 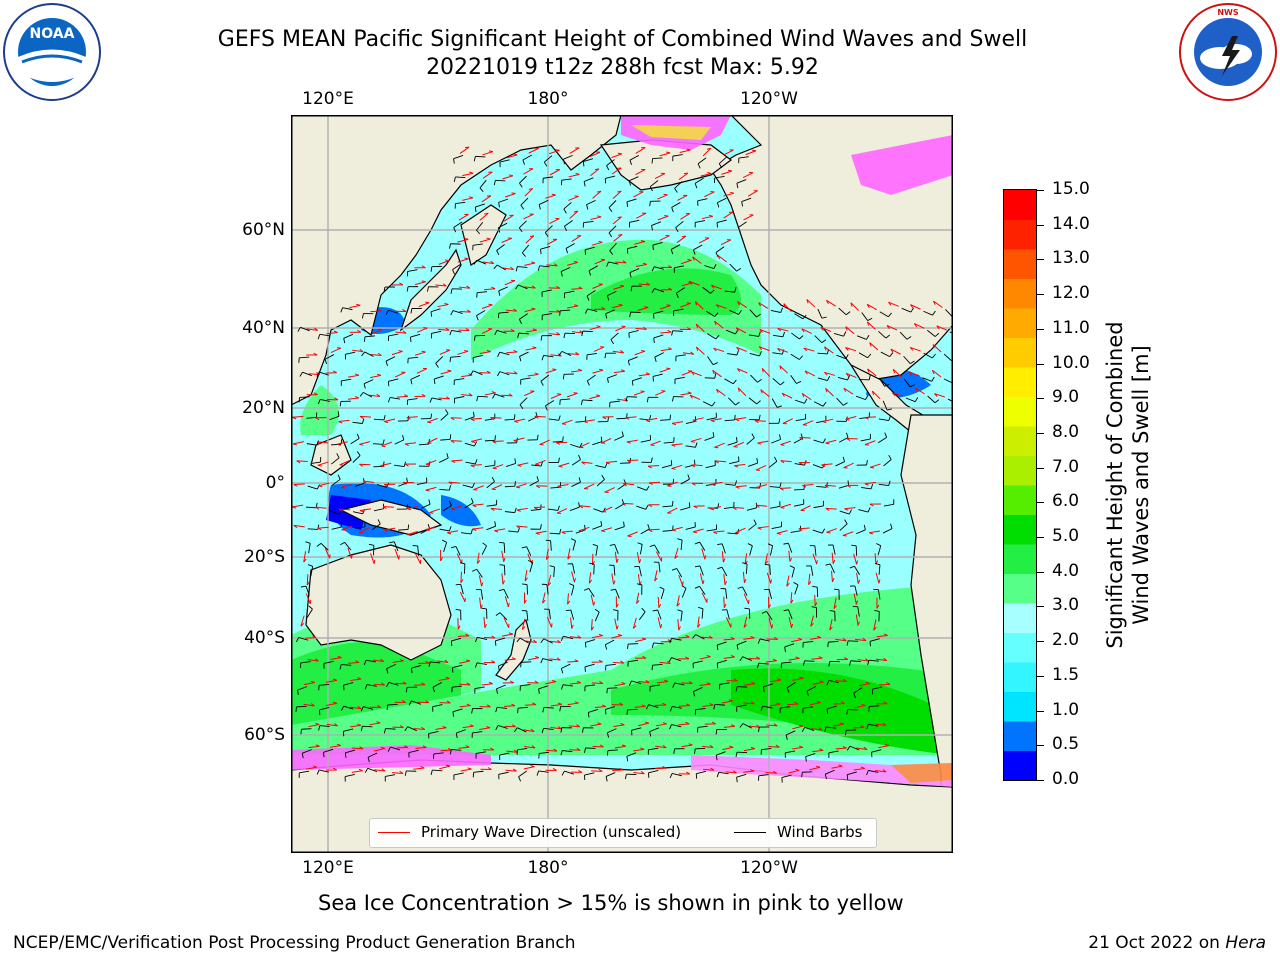 I want to click on colorbar-tick-label: 1.5, so click(x=1066, y=674).